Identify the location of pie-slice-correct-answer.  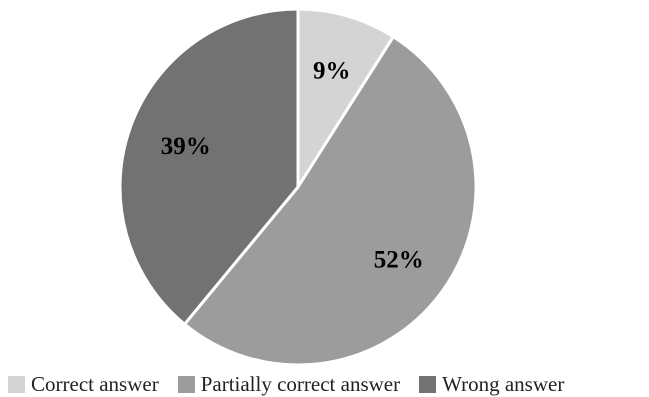
(345, 98).